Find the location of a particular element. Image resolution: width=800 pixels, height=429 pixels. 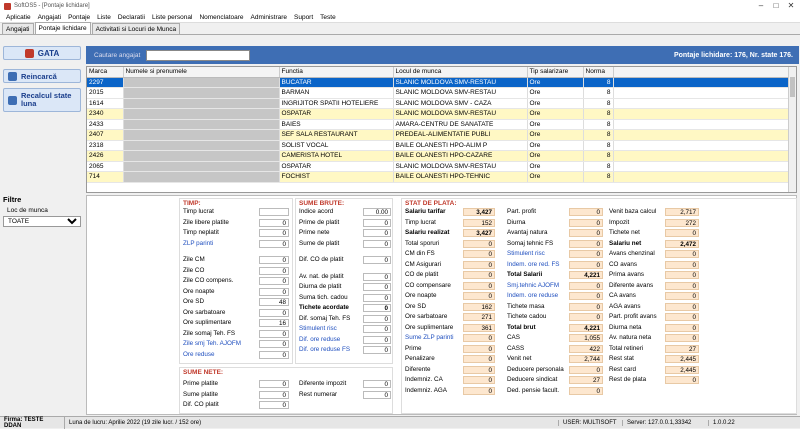

col-tip-salarizare: Tip salarizare is located at coordinates (555, 72).